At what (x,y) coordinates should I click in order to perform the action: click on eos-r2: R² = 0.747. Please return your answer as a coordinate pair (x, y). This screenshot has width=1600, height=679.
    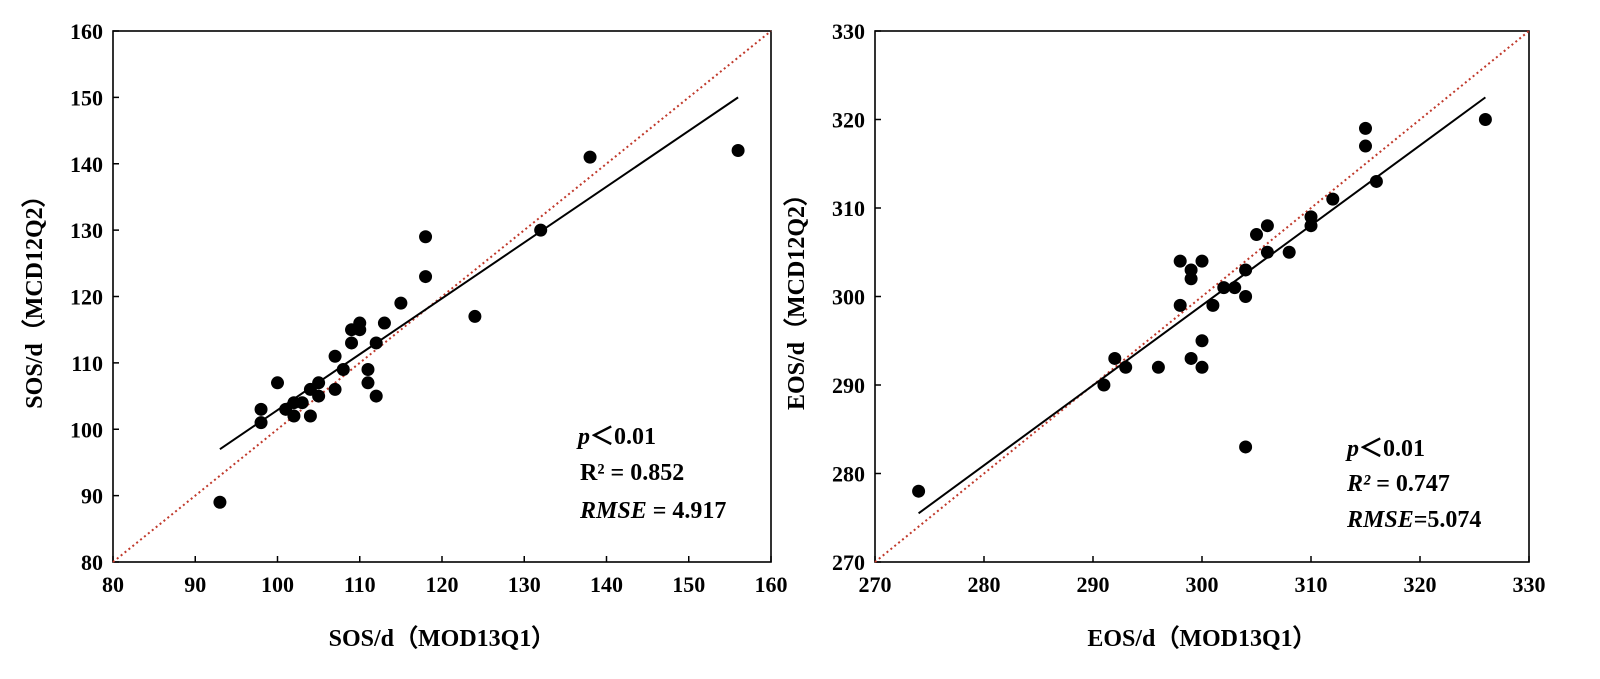
    Looking at the image, I should click on (1398, 484).